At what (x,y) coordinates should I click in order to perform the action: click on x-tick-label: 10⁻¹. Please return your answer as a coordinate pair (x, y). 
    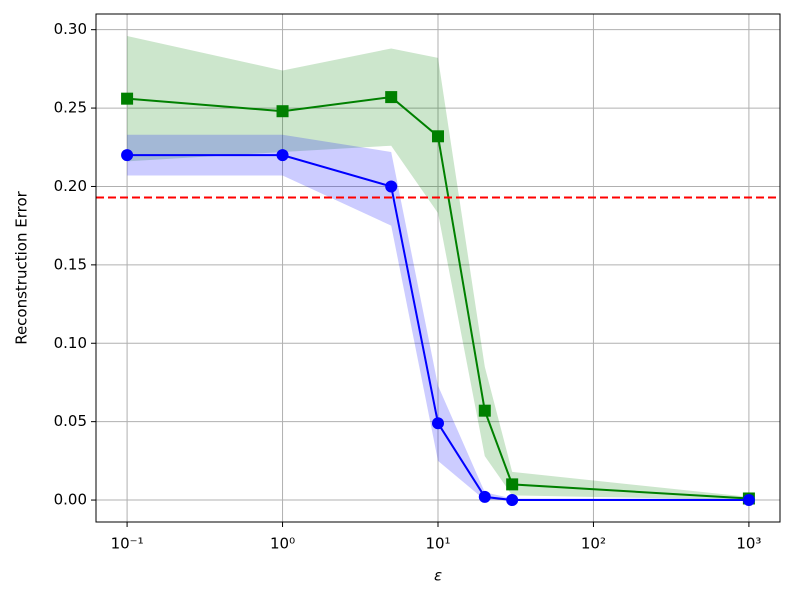
    Looking at the image, I should click on (127, 544).